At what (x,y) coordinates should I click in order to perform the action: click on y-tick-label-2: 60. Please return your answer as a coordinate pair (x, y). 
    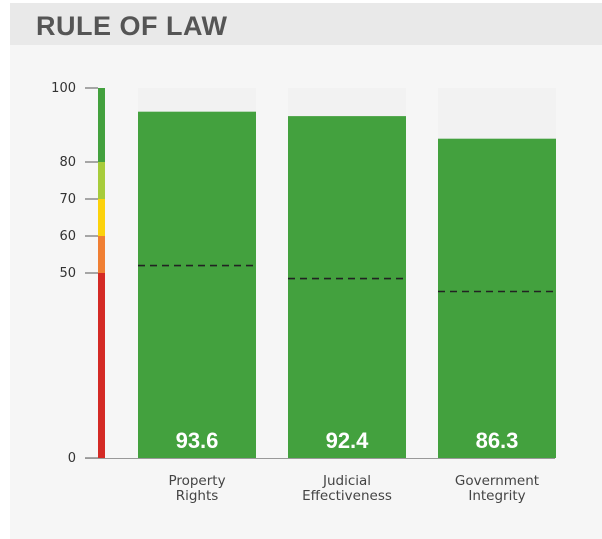
    Looking at the image, I should click on (67, 236).